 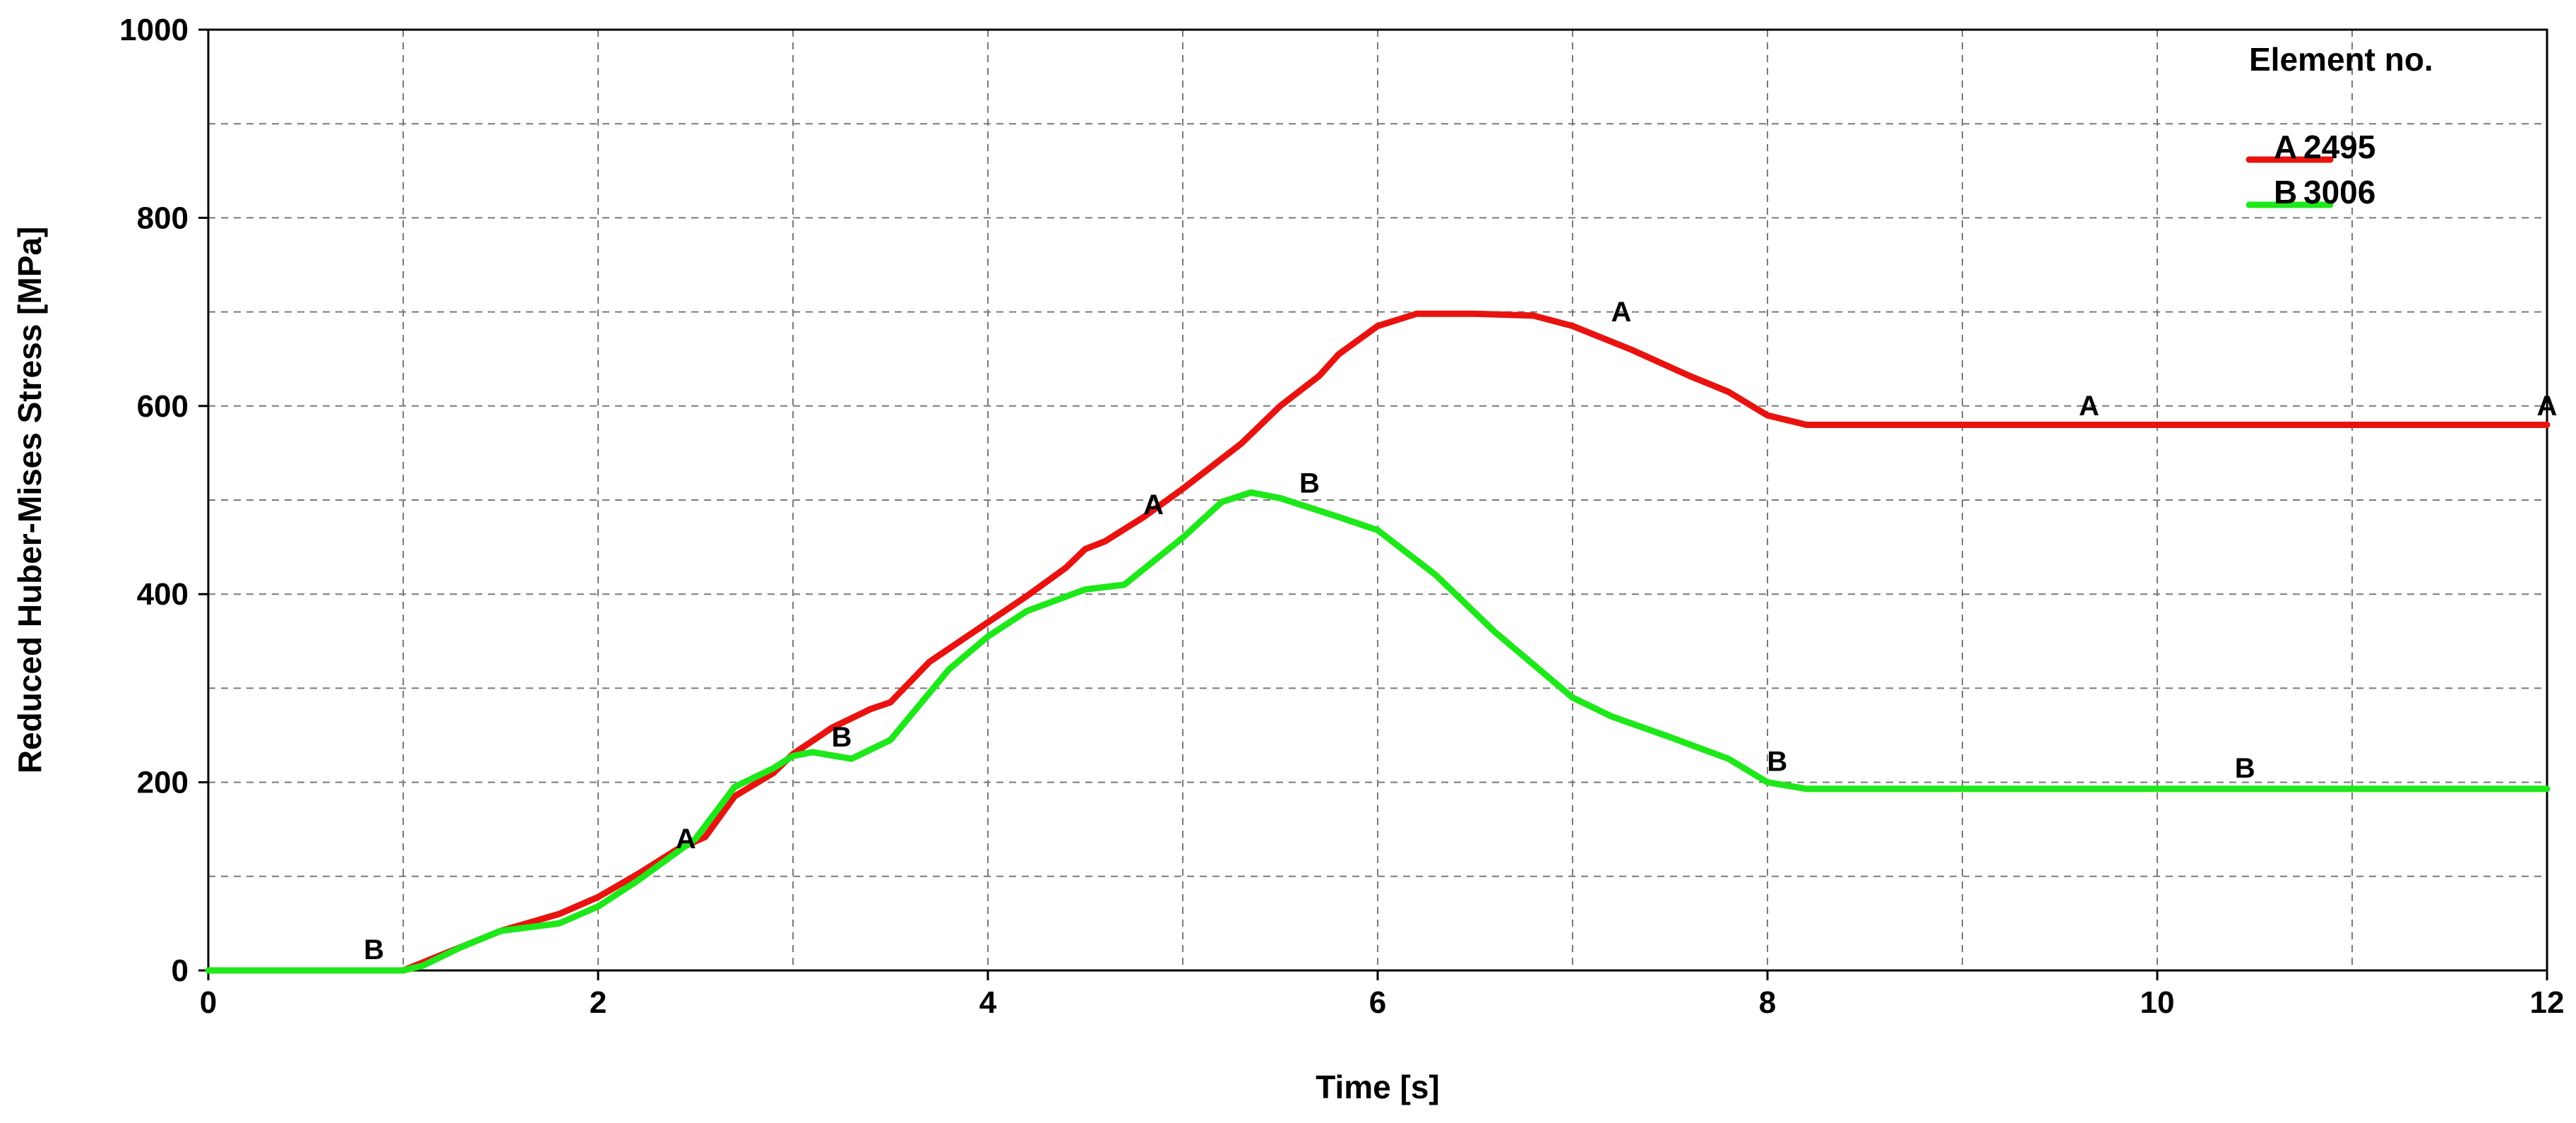 I want to click on legend-marker-b: B, so click(x=2285, y=192).